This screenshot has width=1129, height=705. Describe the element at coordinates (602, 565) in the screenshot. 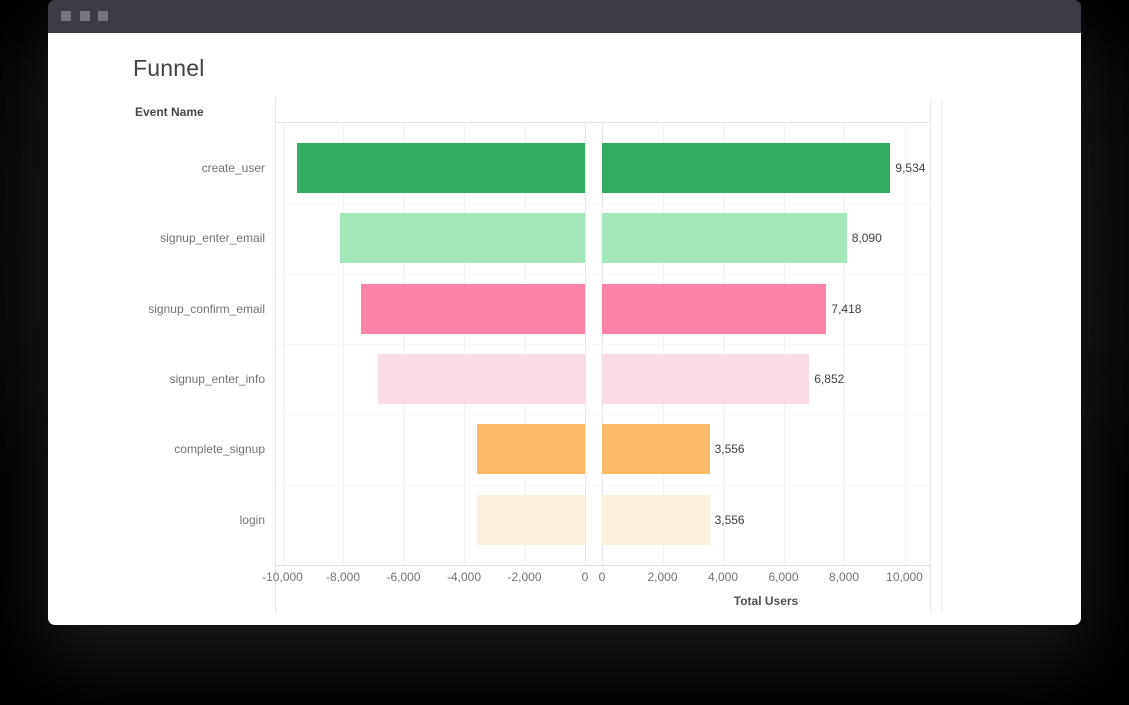

I see `x-axis-line` at that location.